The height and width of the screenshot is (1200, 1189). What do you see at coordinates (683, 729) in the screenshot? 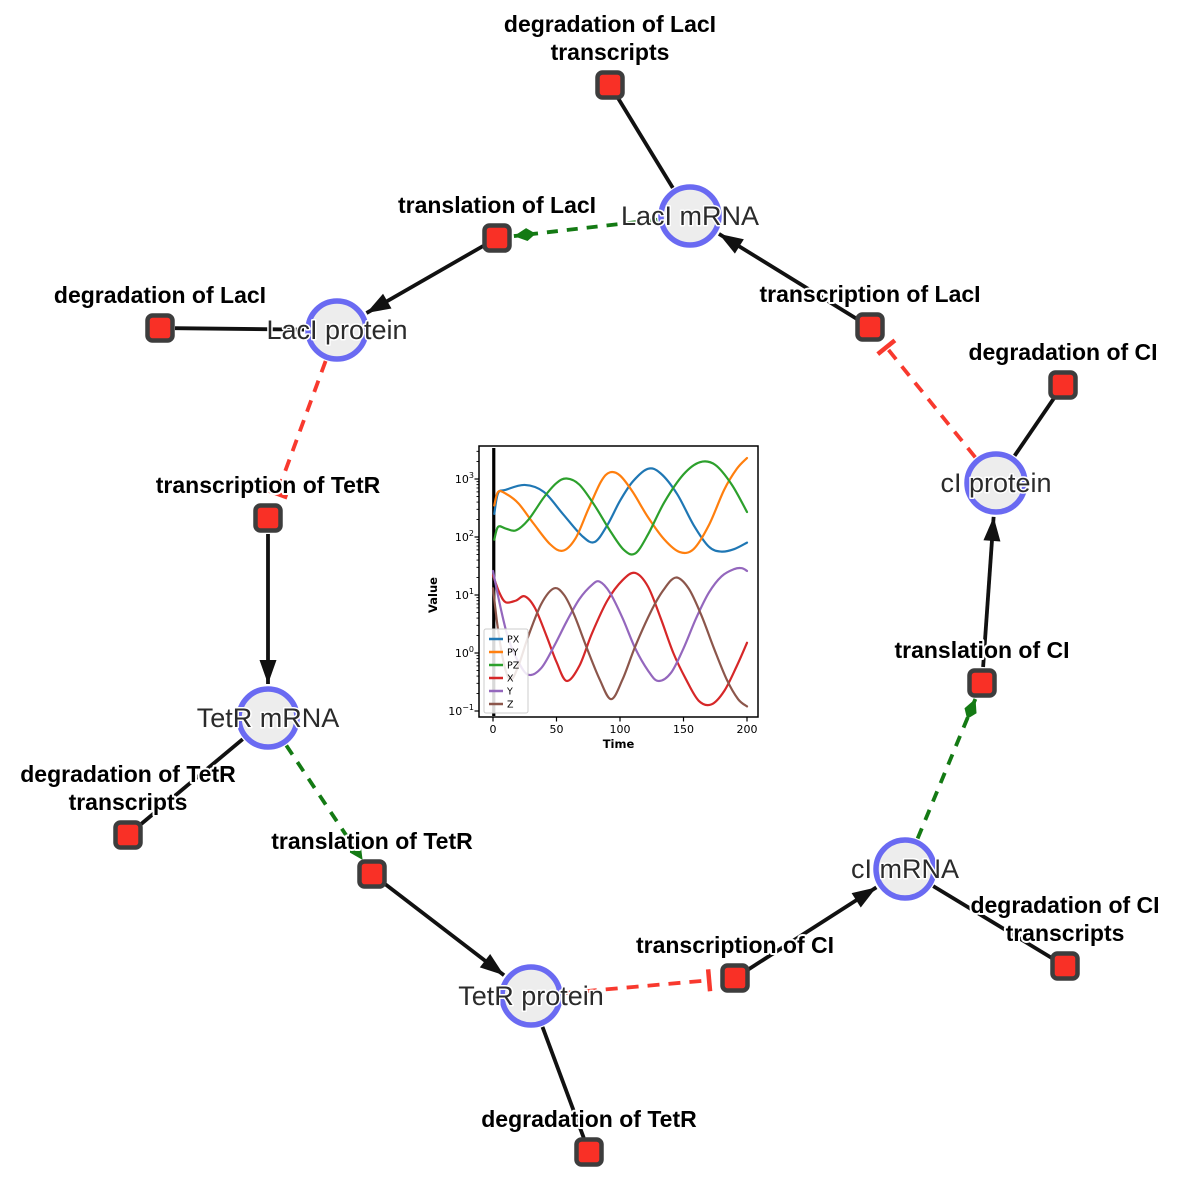
I see `x-tick-label: 150` at bounding box center [683, 729].